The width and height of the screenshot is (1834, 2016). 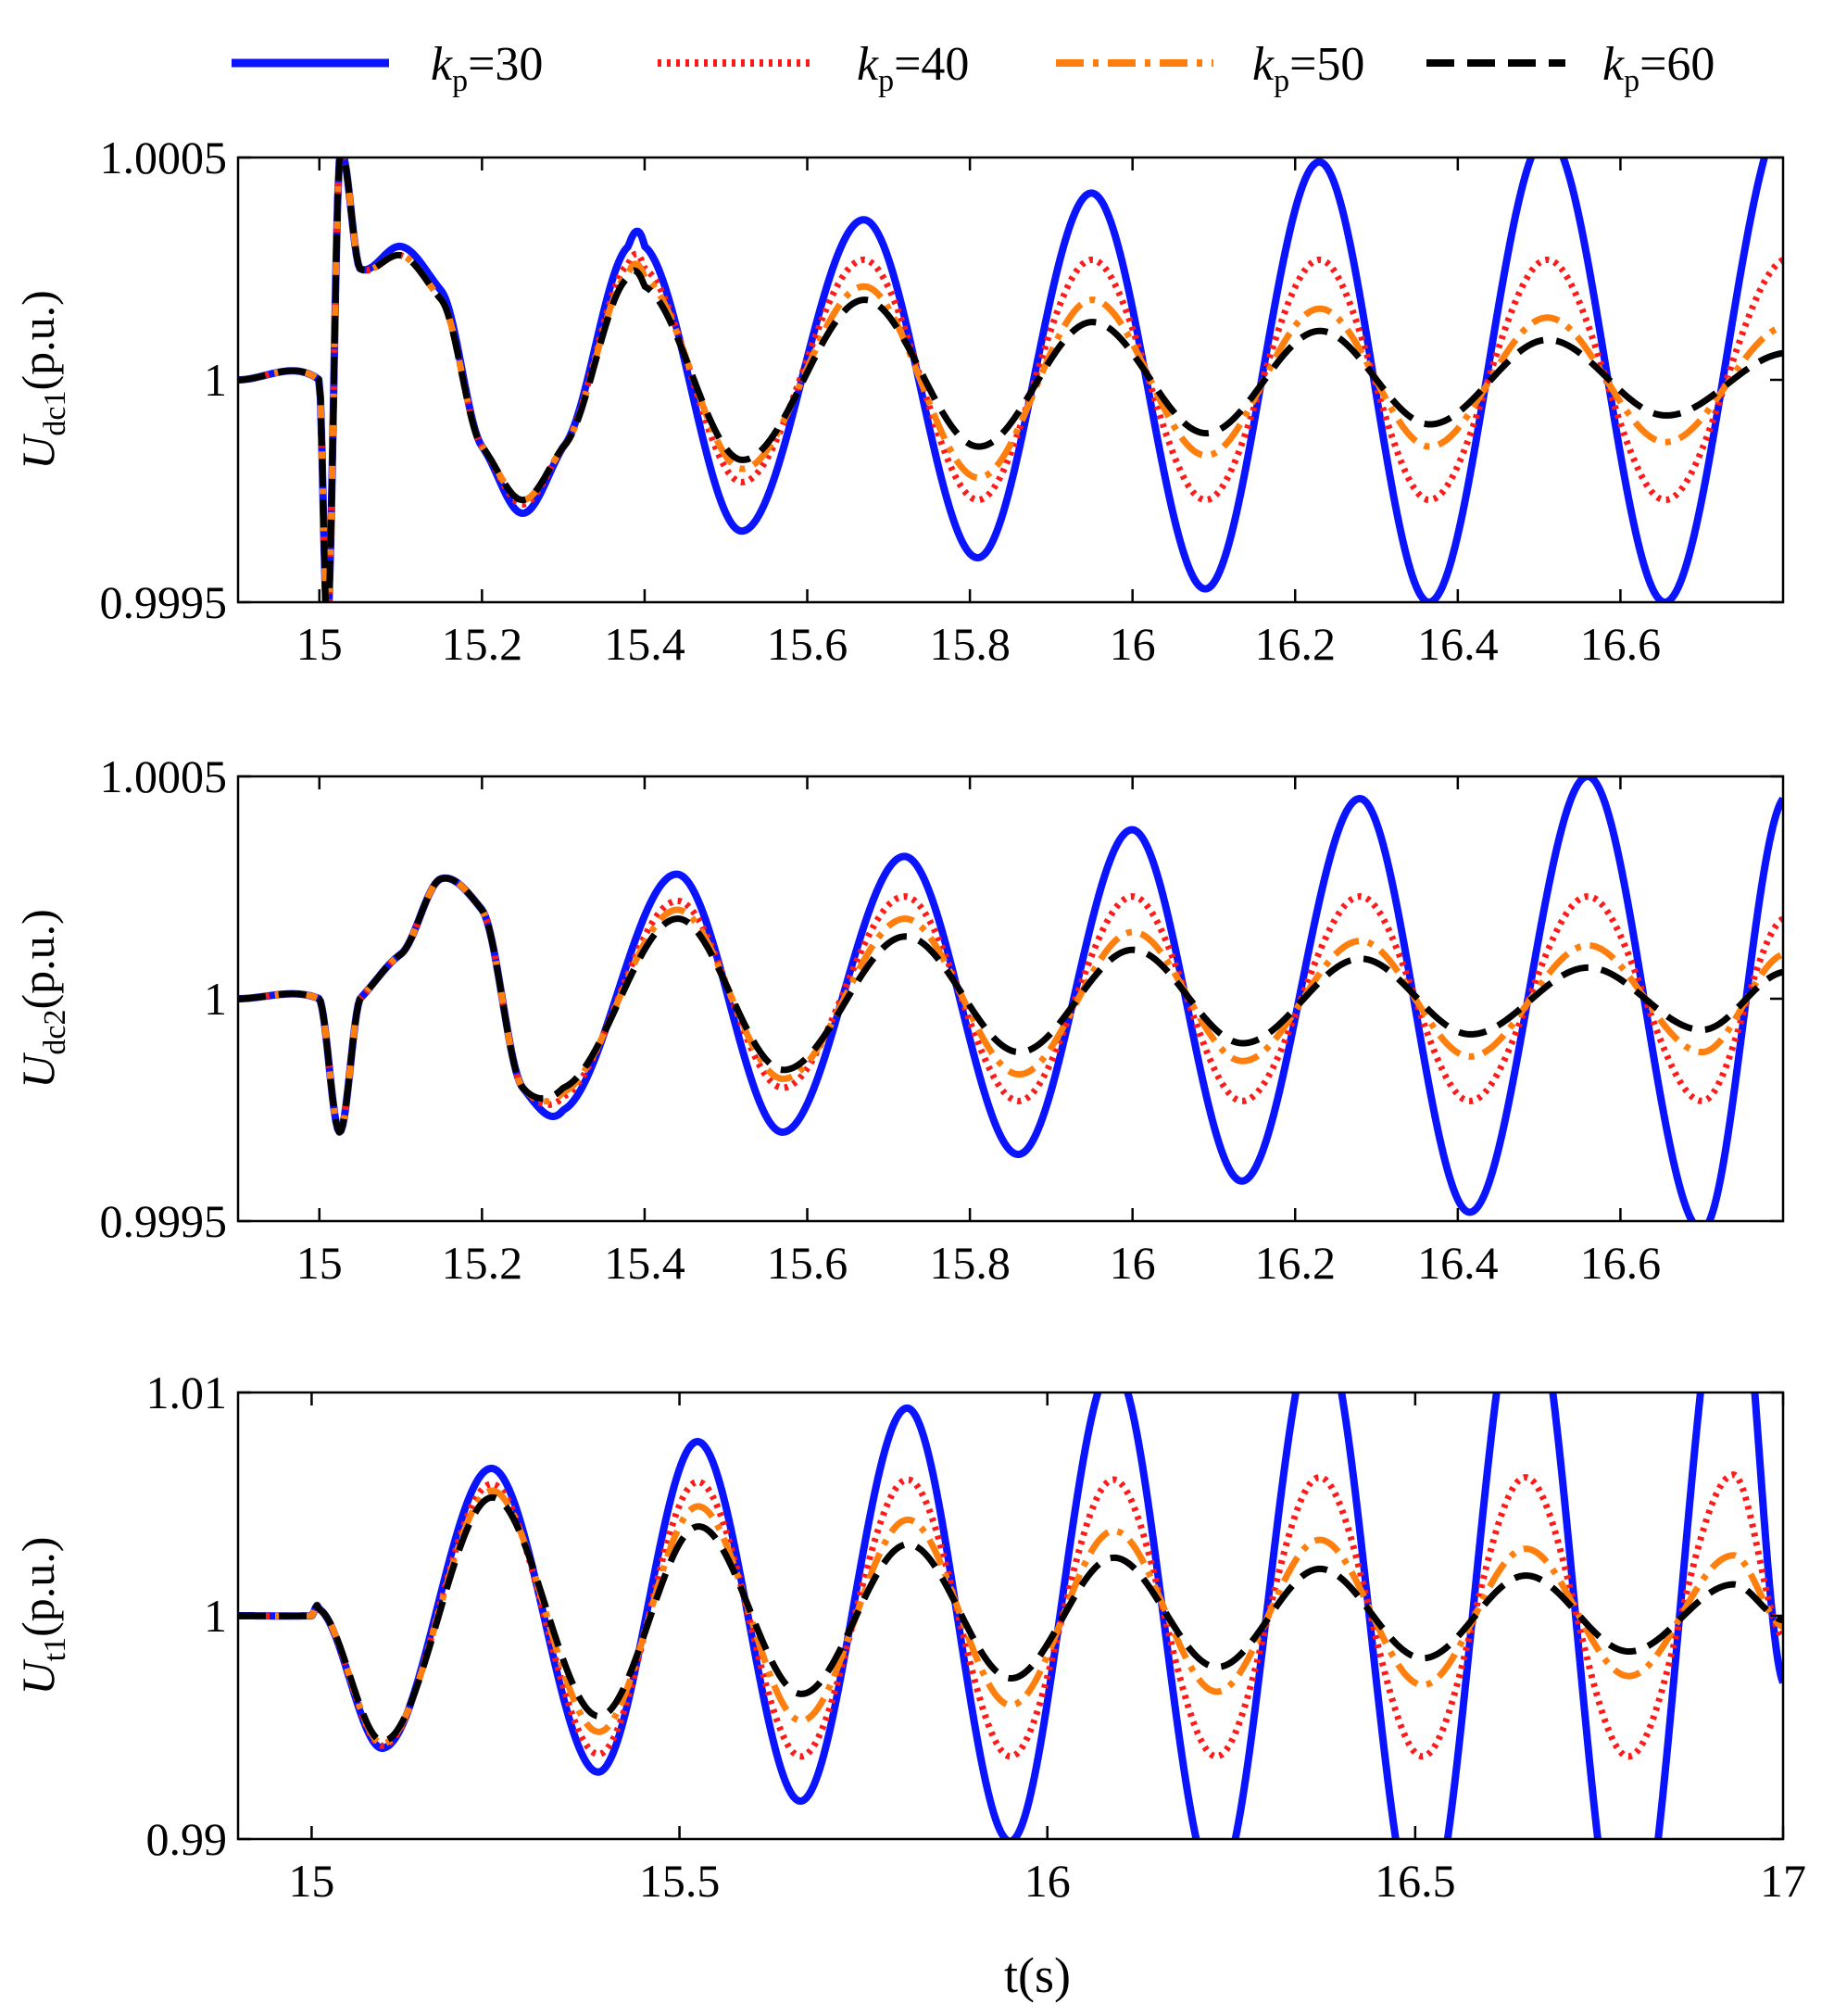 What do you see at coordinates (1658, 68) in the screenshot?
I see `legend-label-kp60: kp=60` at bounding box center [1658, 68].